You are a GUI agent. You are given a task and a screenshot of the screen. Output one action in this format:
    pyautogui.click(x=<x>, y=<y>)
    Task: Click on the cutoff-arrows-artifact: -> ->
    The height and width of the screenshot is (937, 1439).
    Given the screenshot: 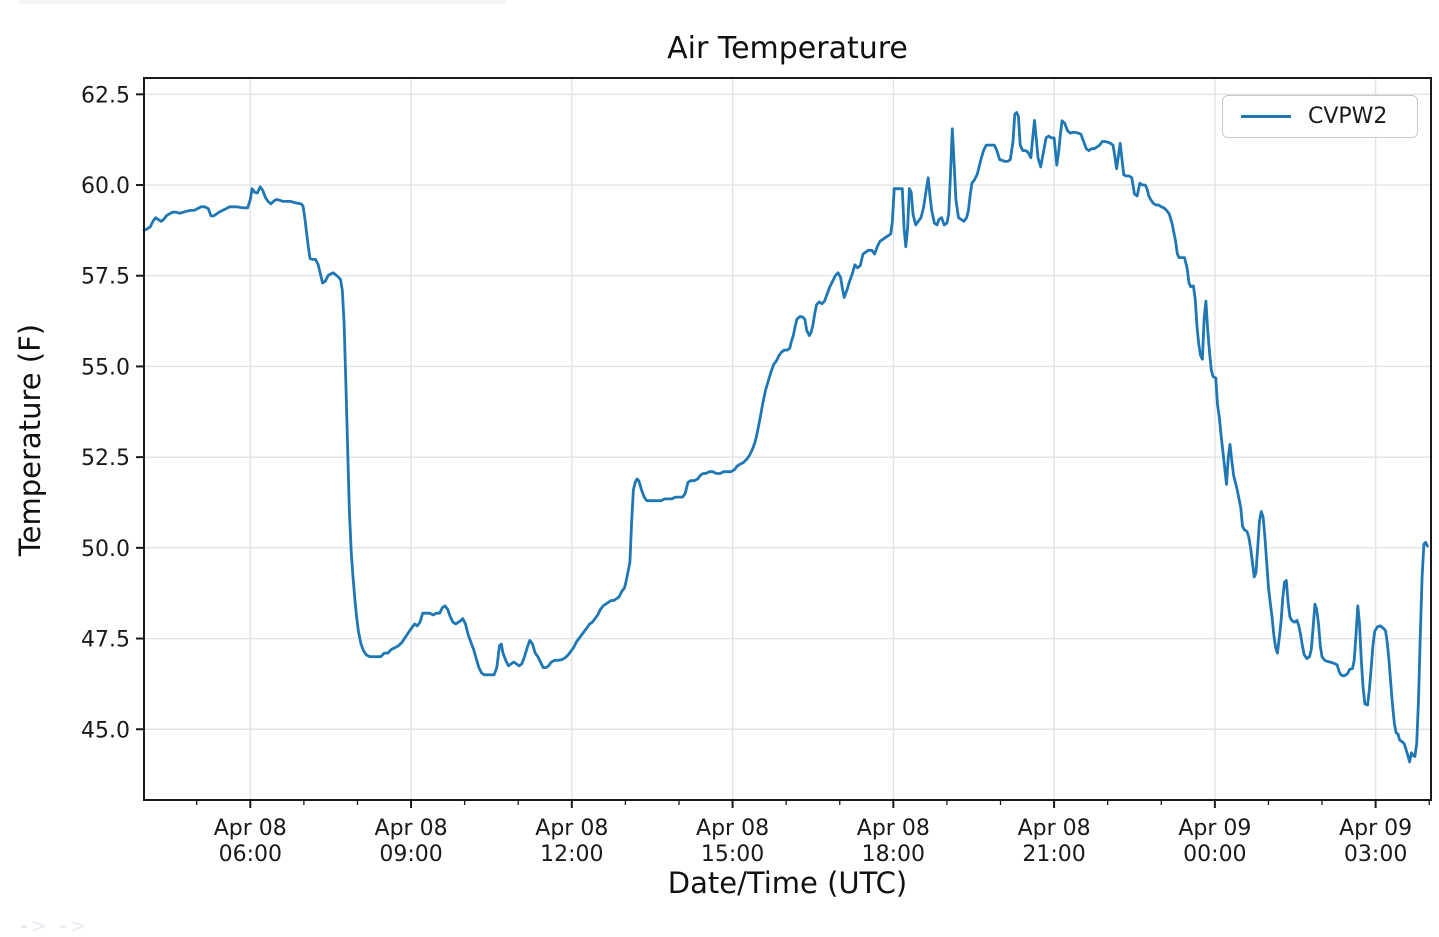 What is the action you would take?
    pyautogui.click(x=55, y=926)
    